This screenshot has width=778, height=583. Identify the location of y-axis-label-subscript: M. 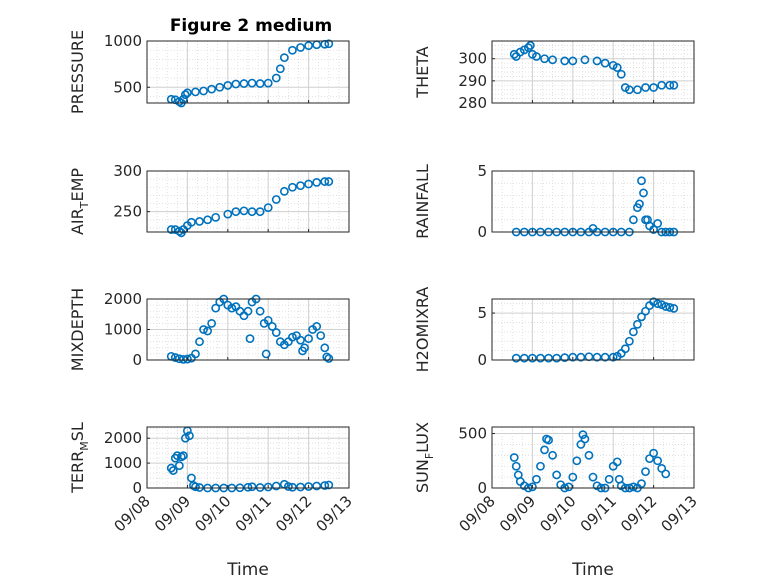
(84, 446).